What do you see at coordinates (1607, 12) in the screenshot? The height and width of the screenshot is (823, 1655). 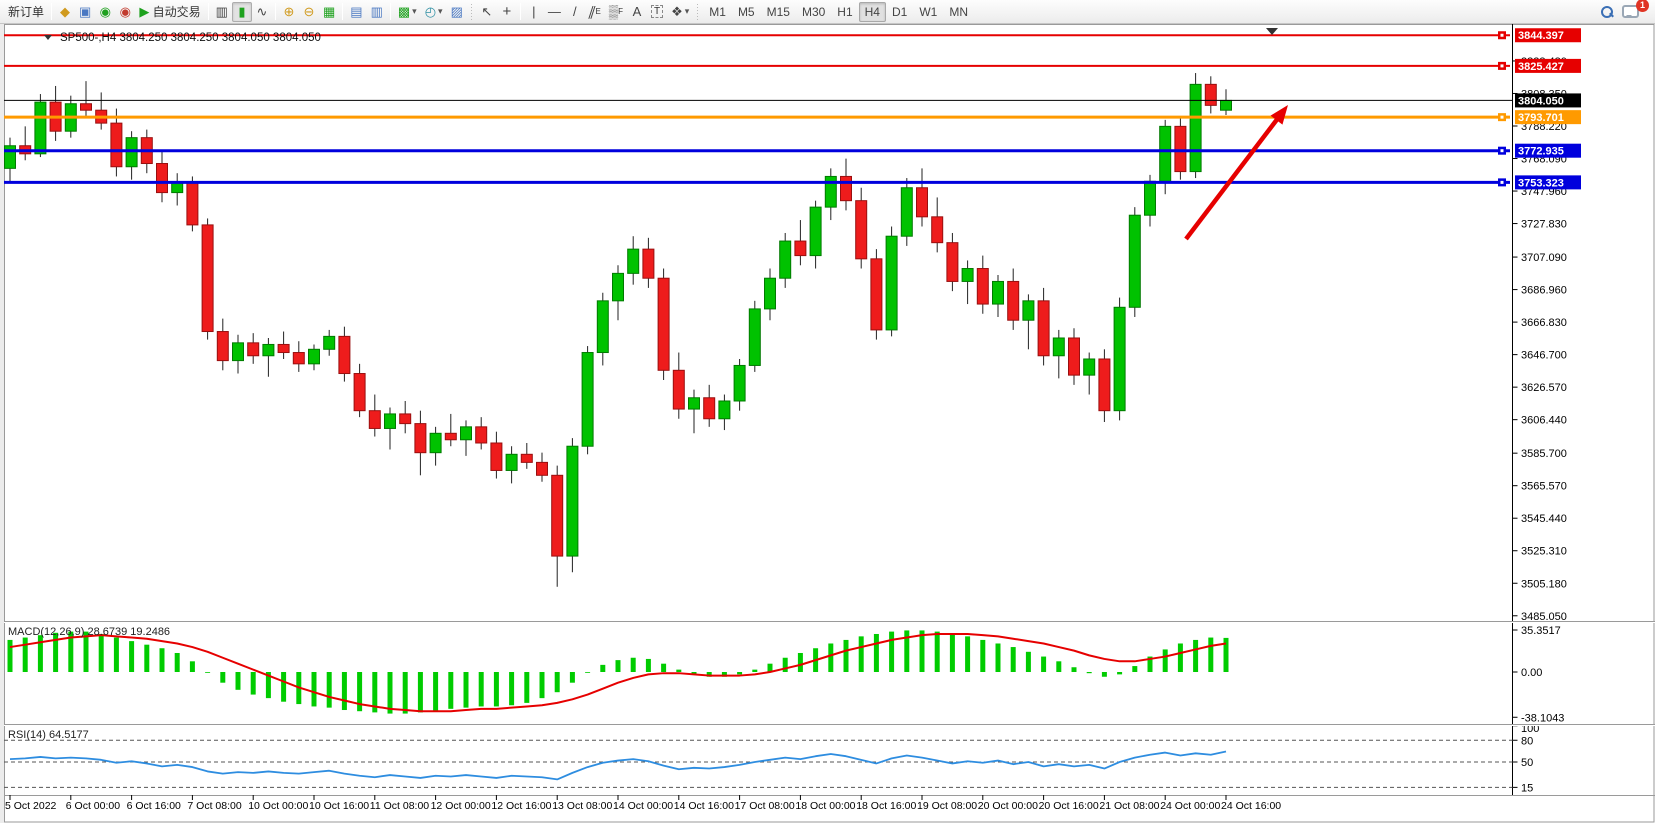 I see `search-button` at bounding box center [1607, 12].